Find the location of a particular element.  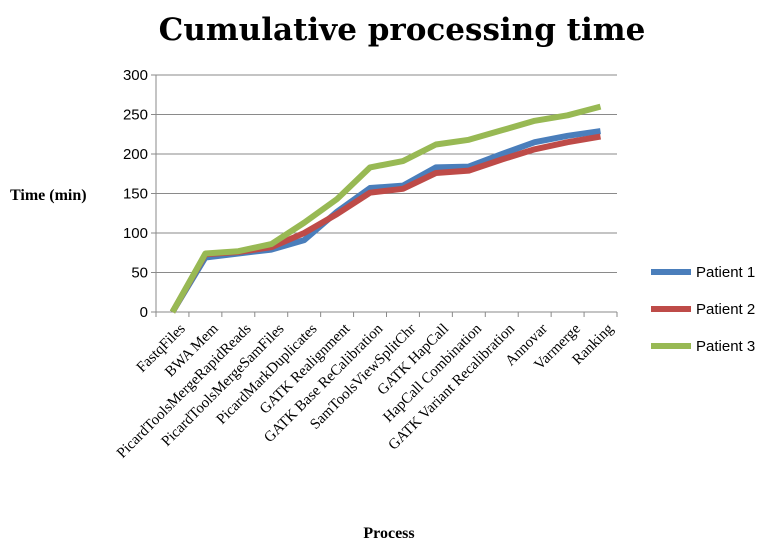

y-tick-label: 150 is located at coordinates (135, 194).